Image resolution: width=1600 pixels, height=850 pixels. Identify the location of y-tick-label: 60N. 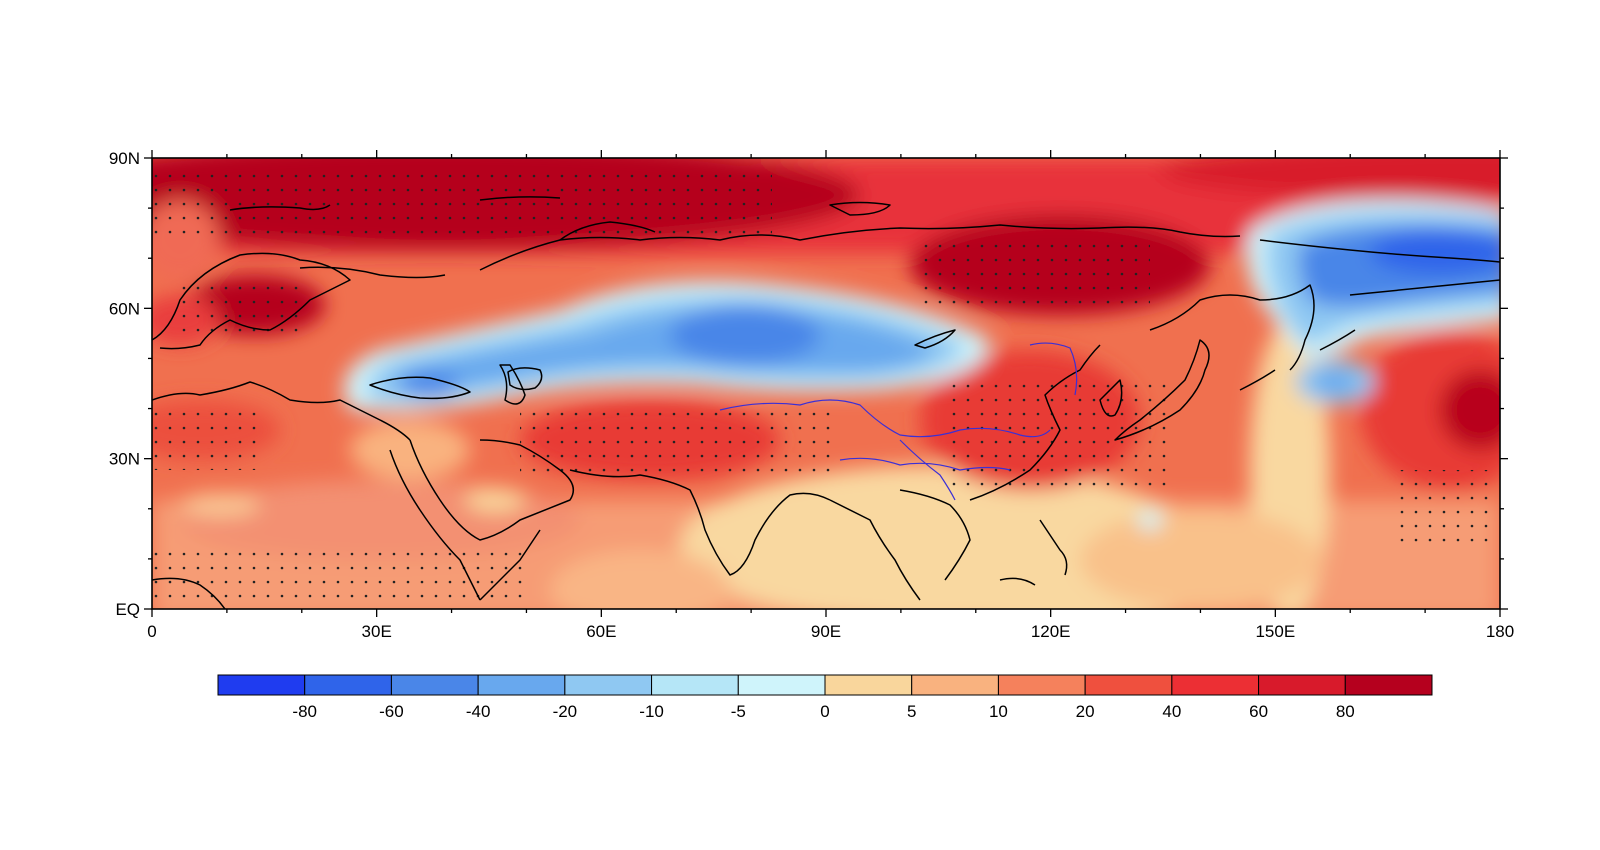
(124, 308).